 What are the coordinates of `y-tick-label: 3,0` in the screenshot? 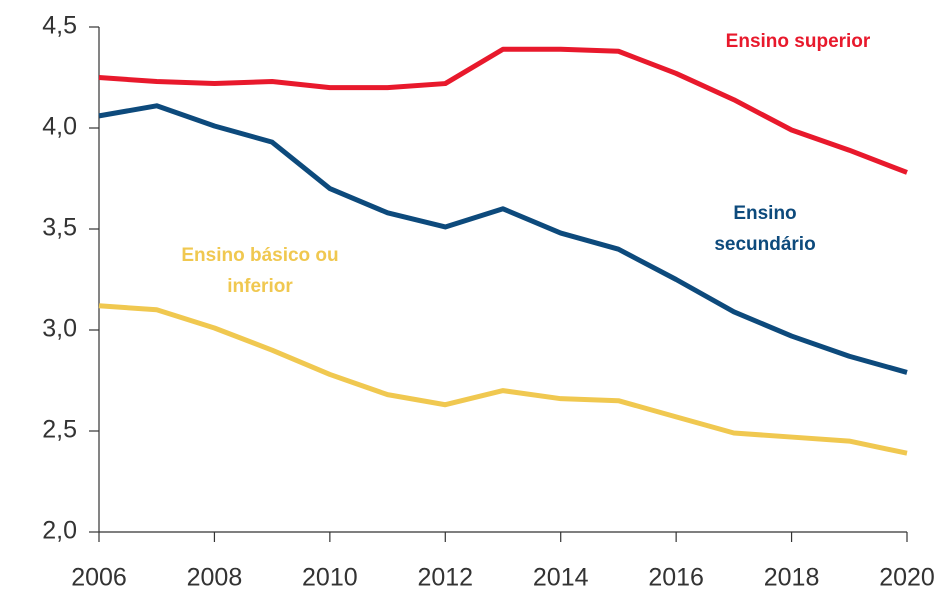 It's located at (59, 329).